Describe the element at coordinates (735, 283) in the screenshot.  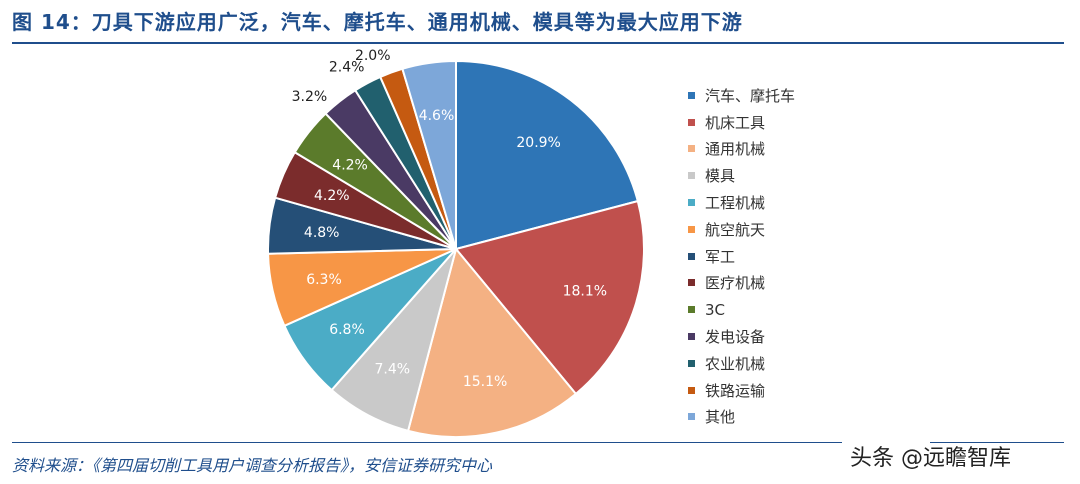
I see `legend-label: 医疗机械` at that location.